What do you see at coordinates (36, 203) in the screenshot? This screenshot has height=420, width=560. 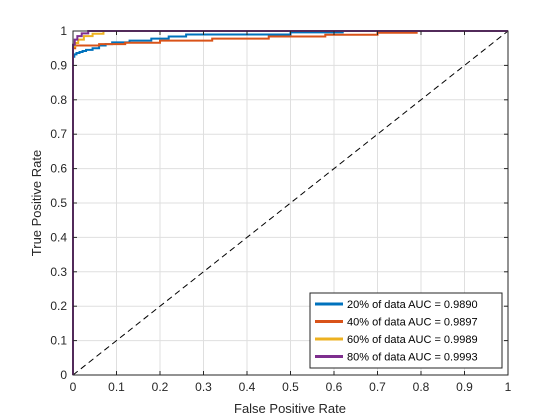 I see `y-axis-title: True Positive Rate` at bounding box center [36, 203].